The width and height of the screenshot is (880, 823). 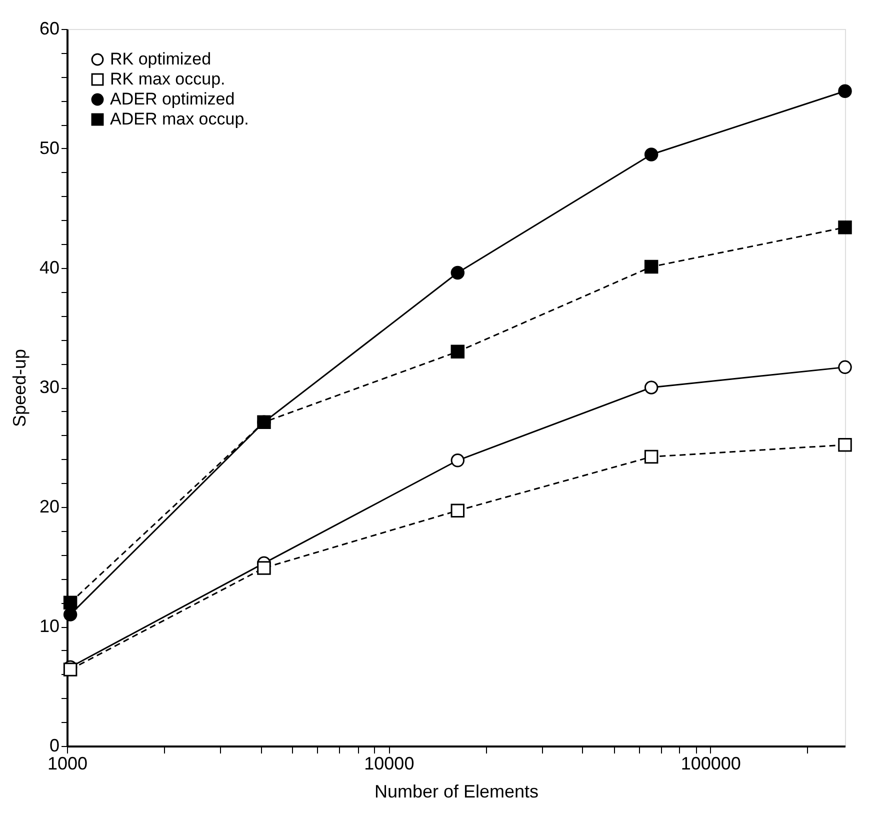 What do you see at coordinates (19, 388) in the screenshot?
I see `y-axis-title: Speed-up` at bounding box center [19, 388].